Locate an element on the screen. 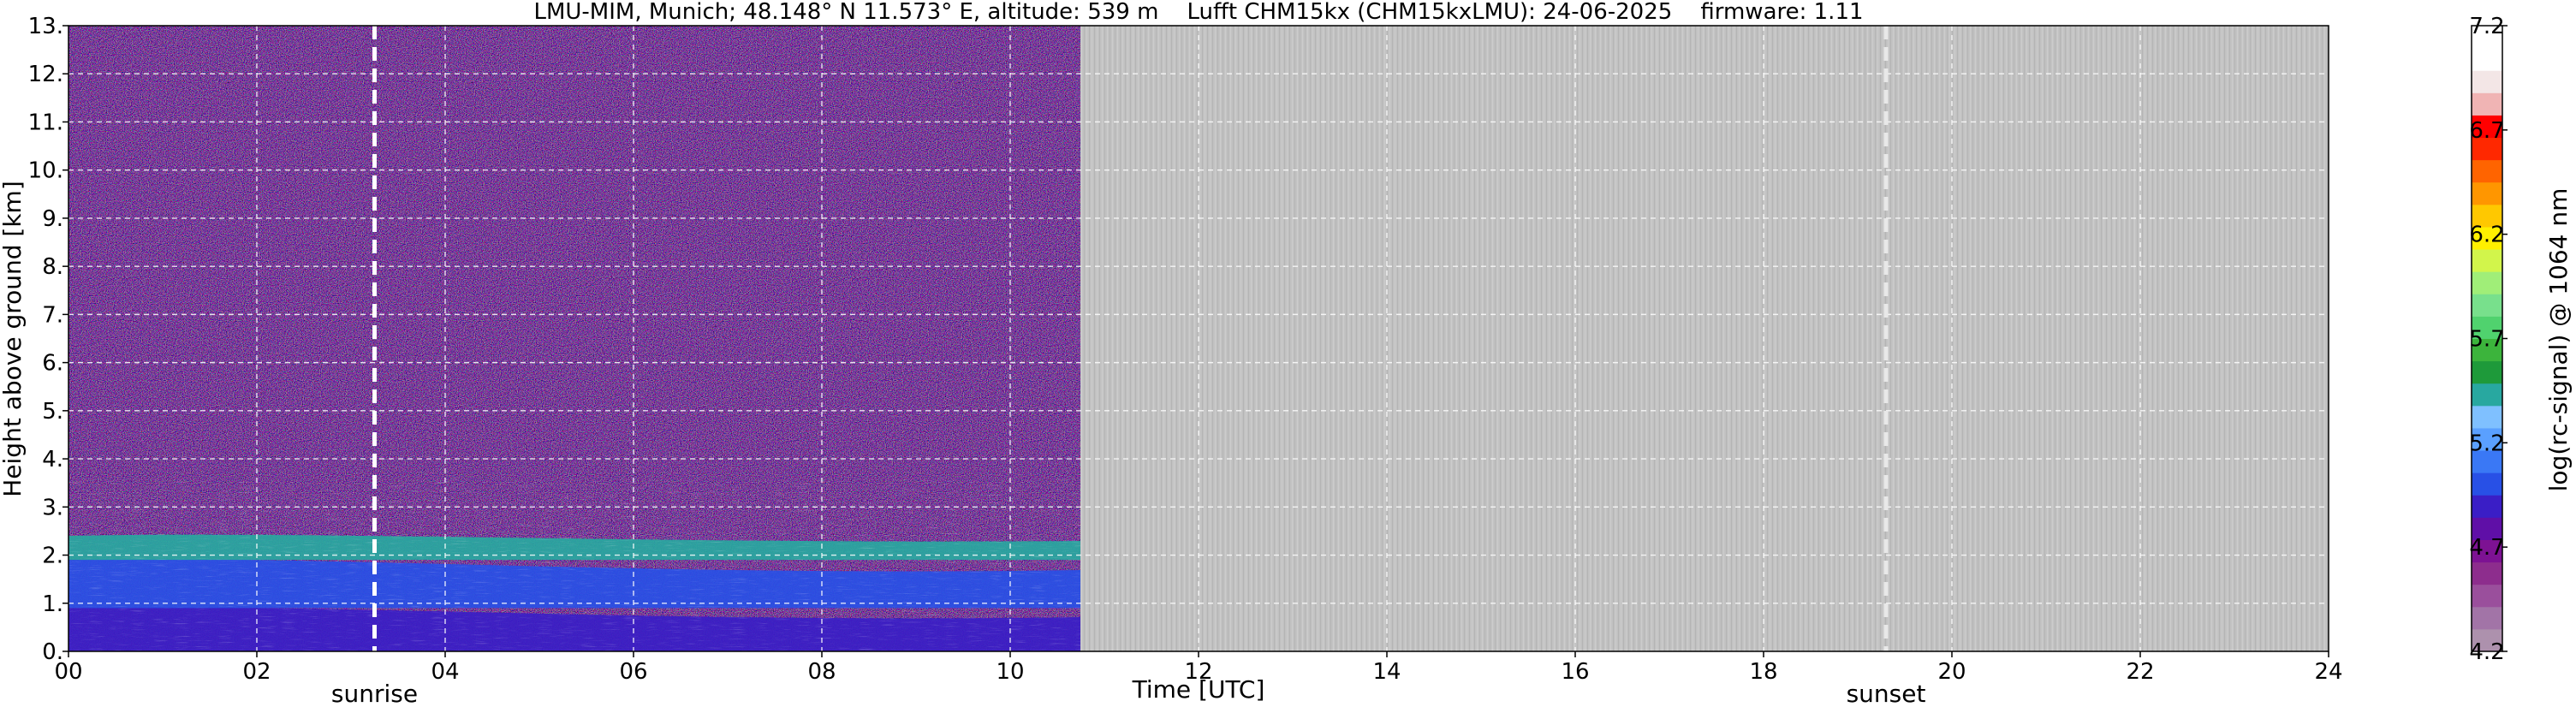 The image size is (2576, 707). x-tick-label: 22 is located at coordinates (2140, 672).